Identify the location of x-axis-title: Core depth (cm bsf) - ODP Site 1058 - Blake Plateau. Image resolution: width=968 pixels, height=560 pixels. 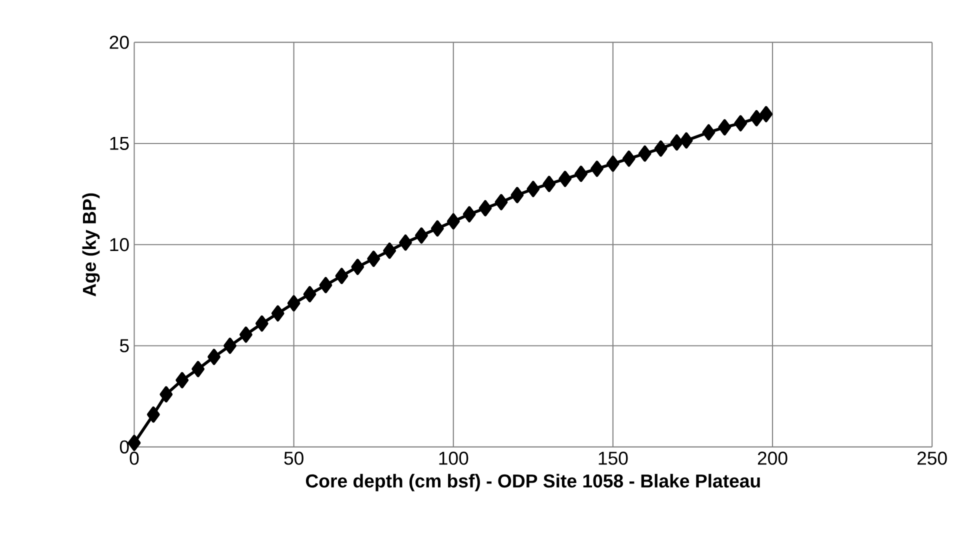
(533, 483).